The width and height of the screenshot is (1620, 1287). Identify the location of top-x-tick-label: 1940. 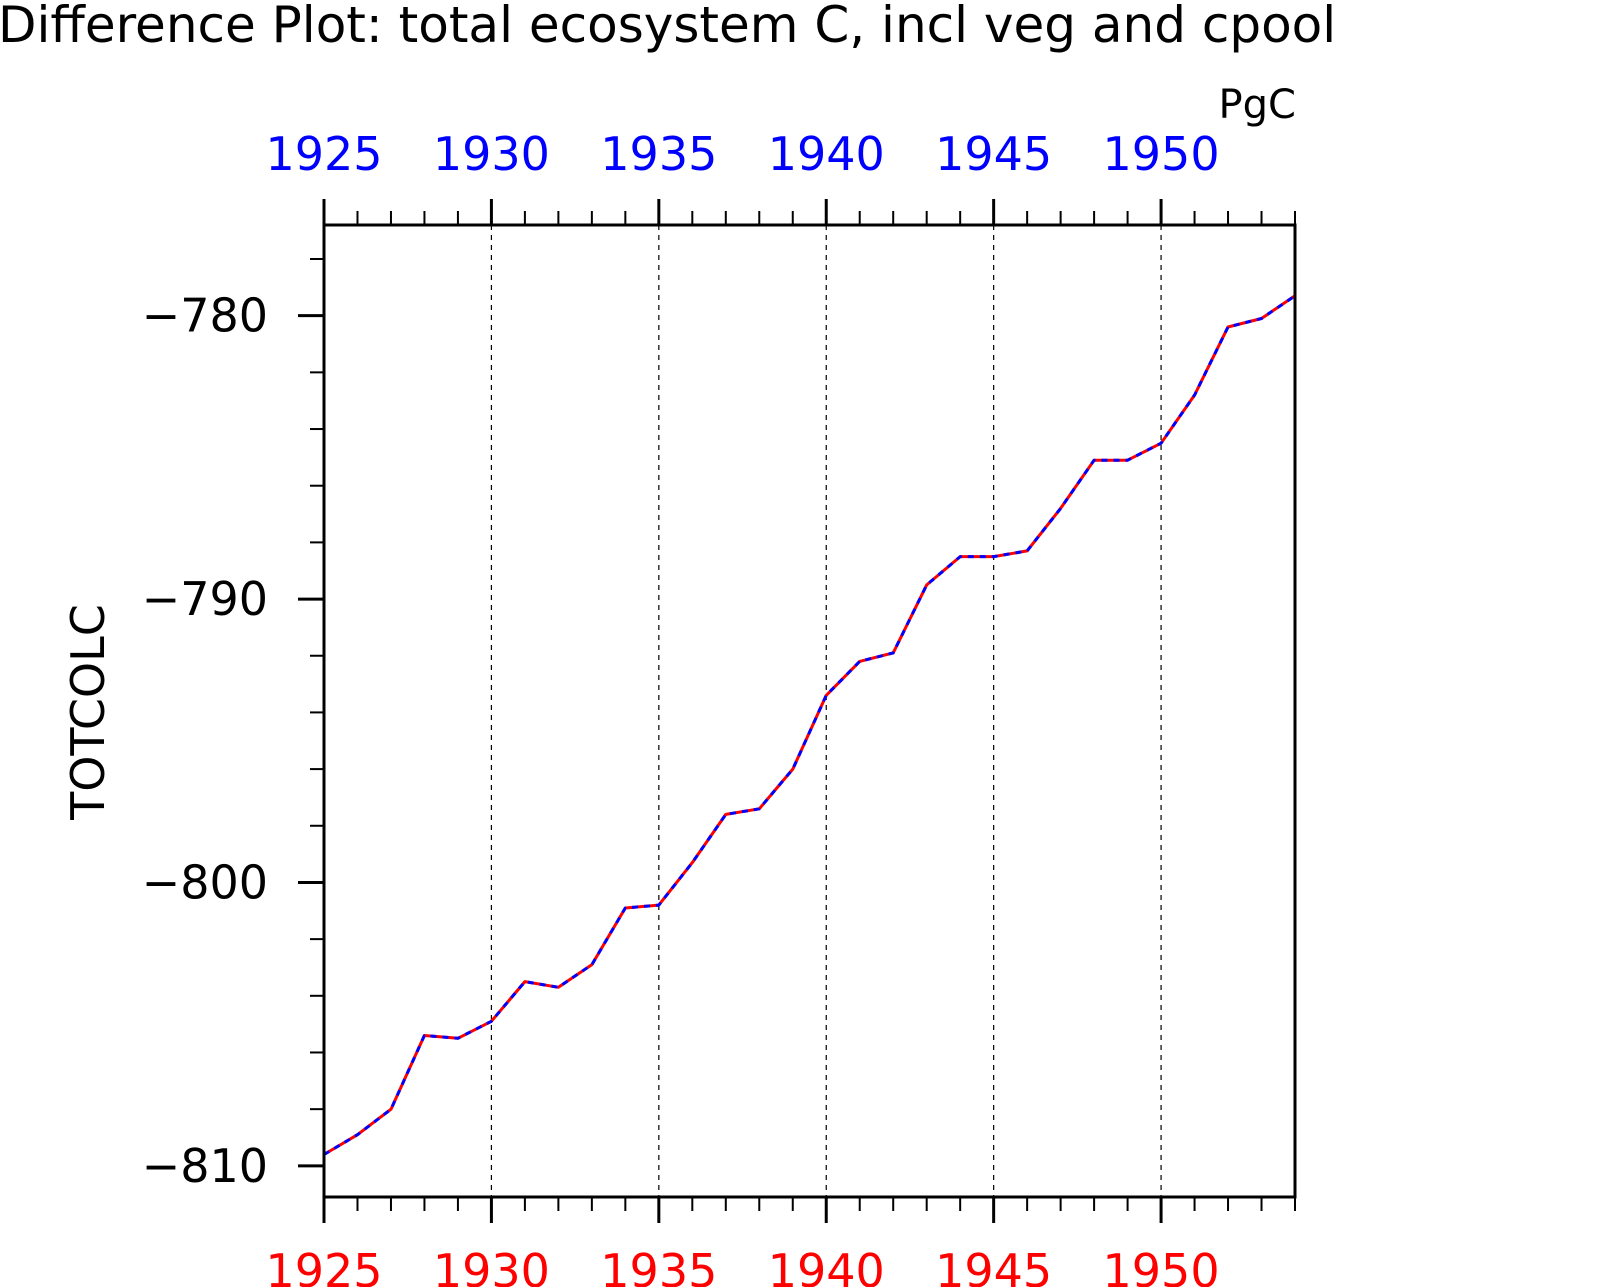
(826, 154).